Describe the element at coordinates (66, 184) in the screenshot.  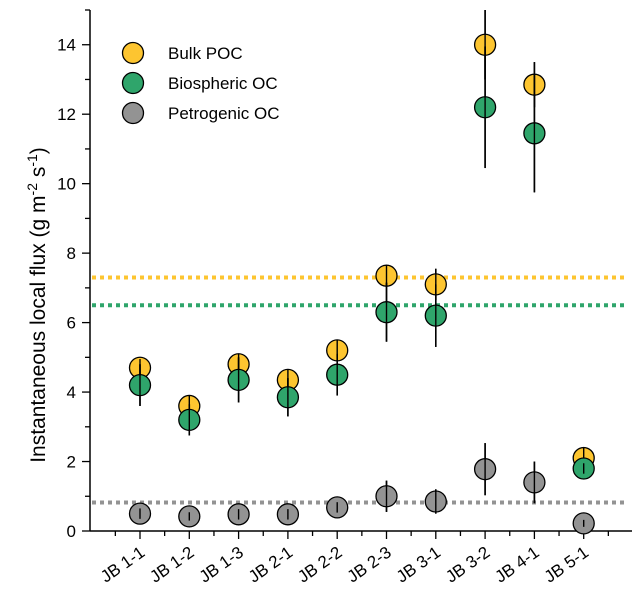
I see `y-tick-label: 10` at that location.